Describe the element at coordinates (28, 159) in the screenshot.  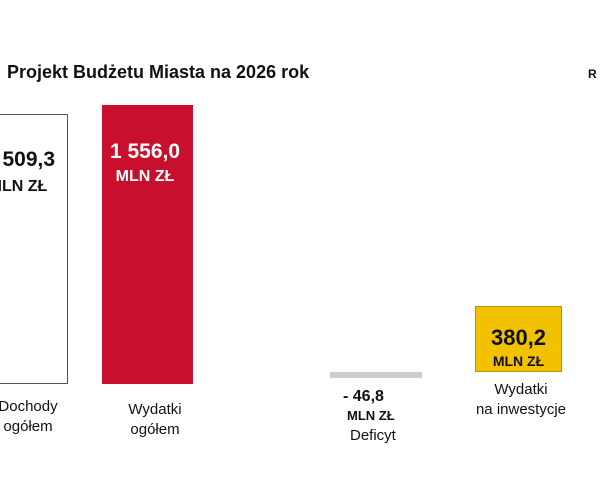
I see `bar-income-value-label: 1 509,3` at that location.